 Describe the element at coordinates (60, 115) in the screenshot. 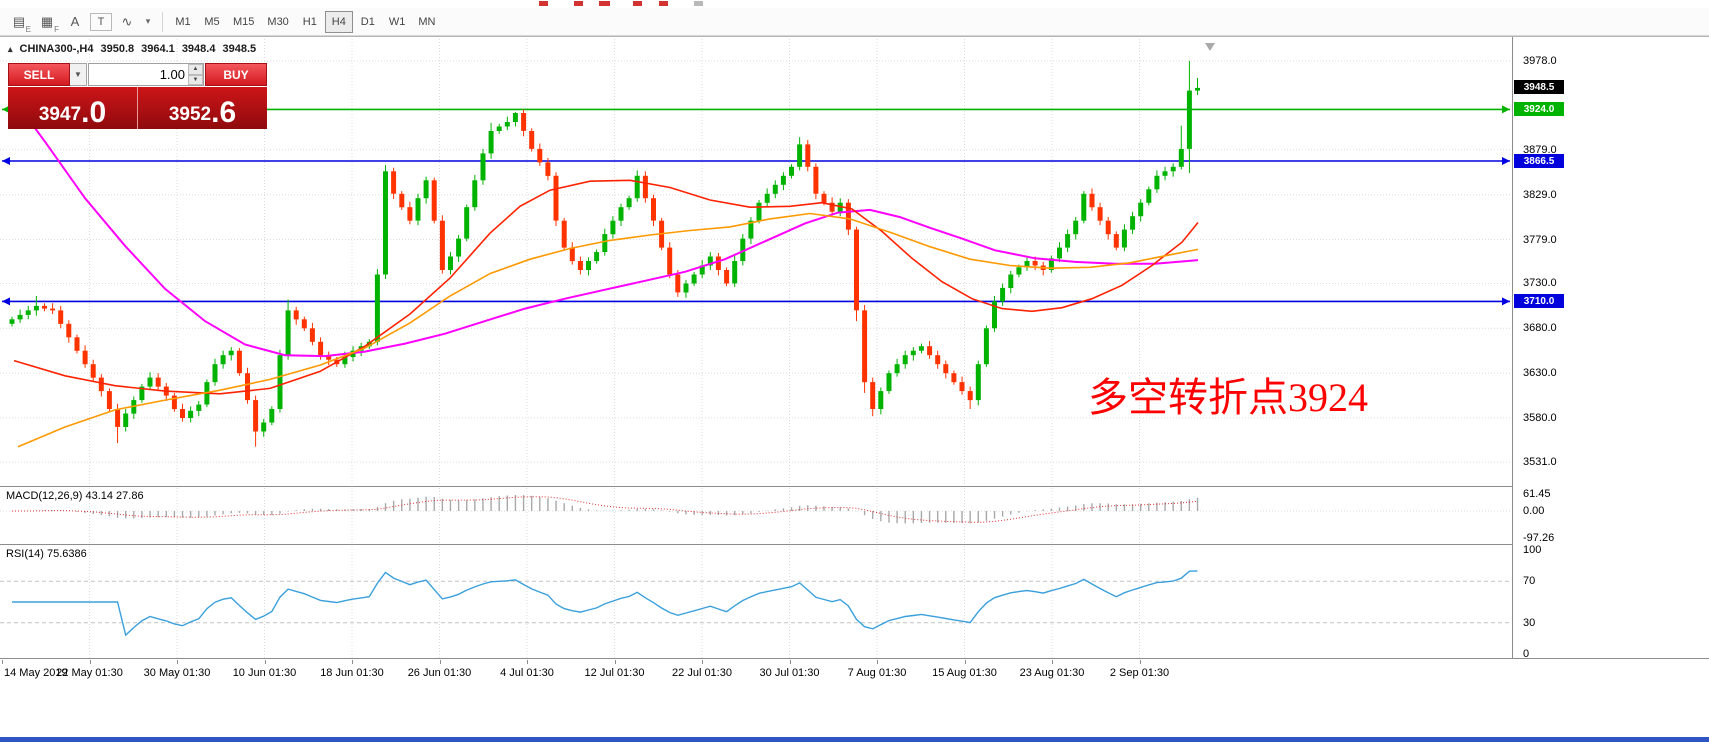

I see `sell-price-main: 3947` at that location.